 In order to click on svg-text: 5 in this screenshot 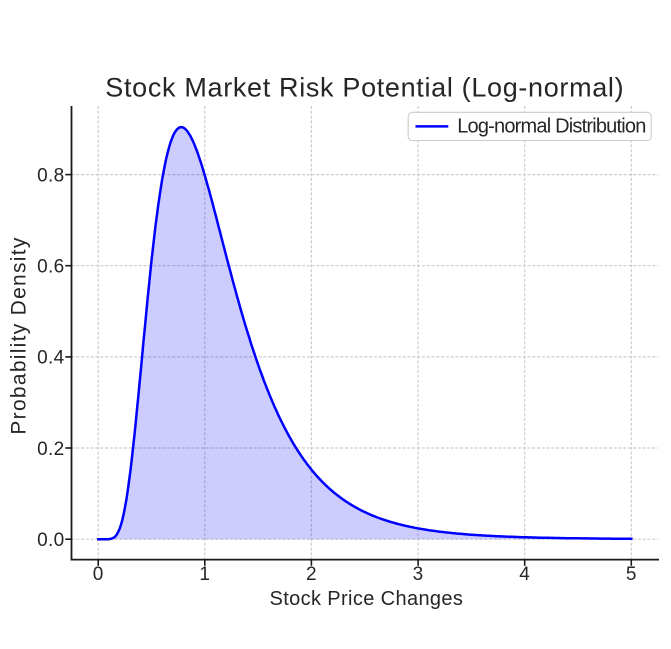, I will do `click(631, 574)`.